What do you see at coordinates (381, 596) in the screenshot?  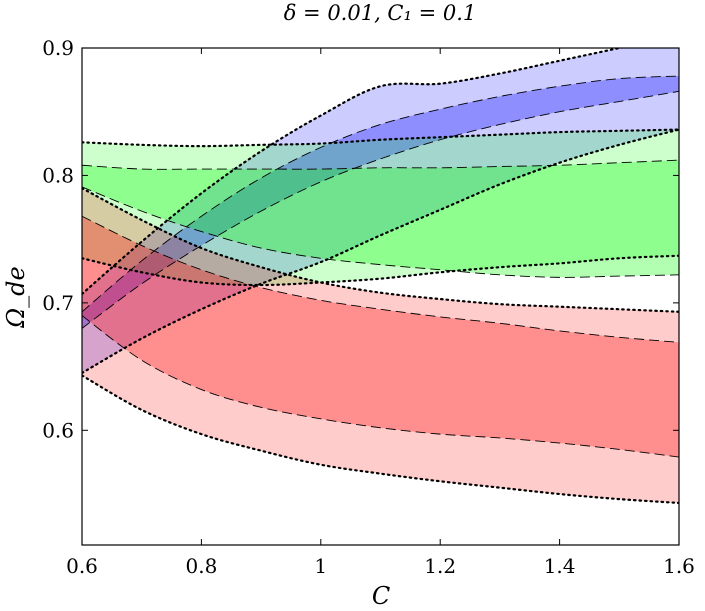 I see `x-axis-label: C` at bounding box center [381, 596].